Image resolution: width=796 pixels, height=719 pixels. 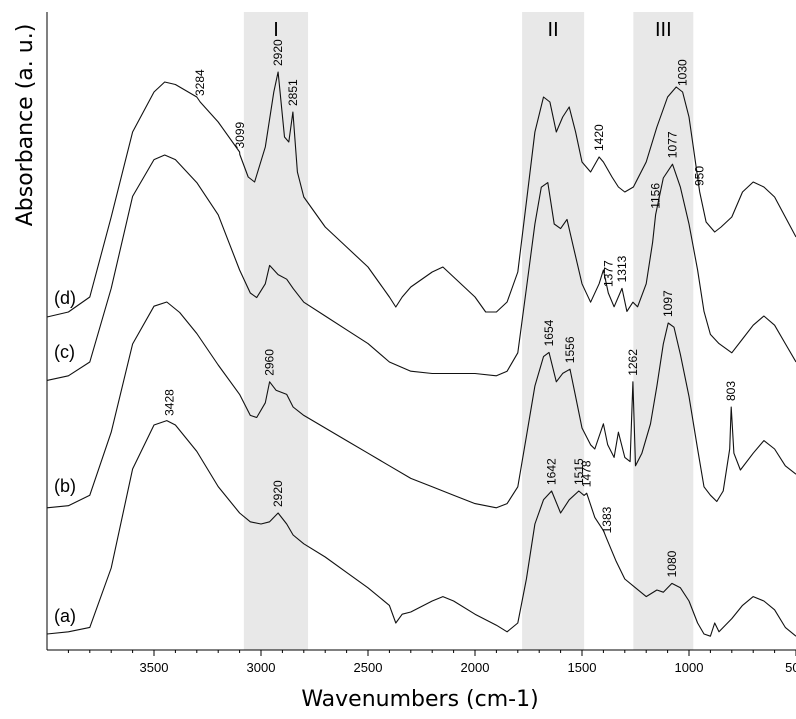 What do you see at coordinates (663, 331) in the screenshot?
I see `region-III-band` at bounding box center [663, 331].